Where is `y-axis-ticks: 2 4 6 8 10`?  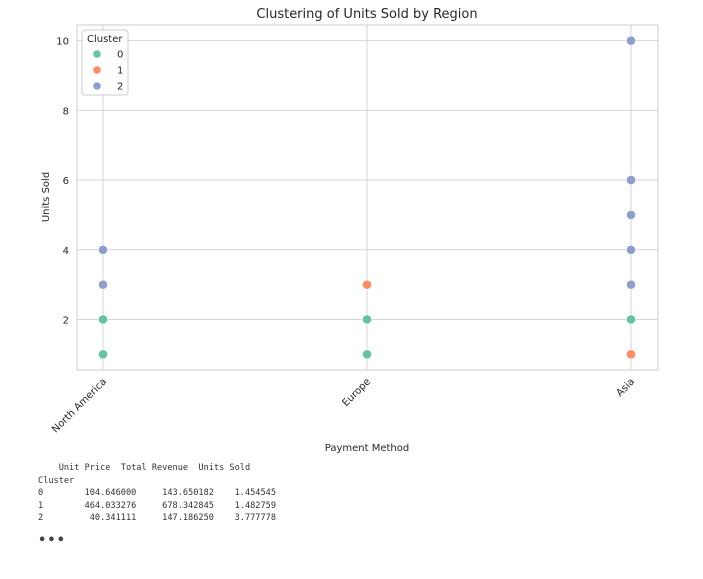 y-axis-ticks: 2 4 6 8 10 is located at coordinates (62, 182).